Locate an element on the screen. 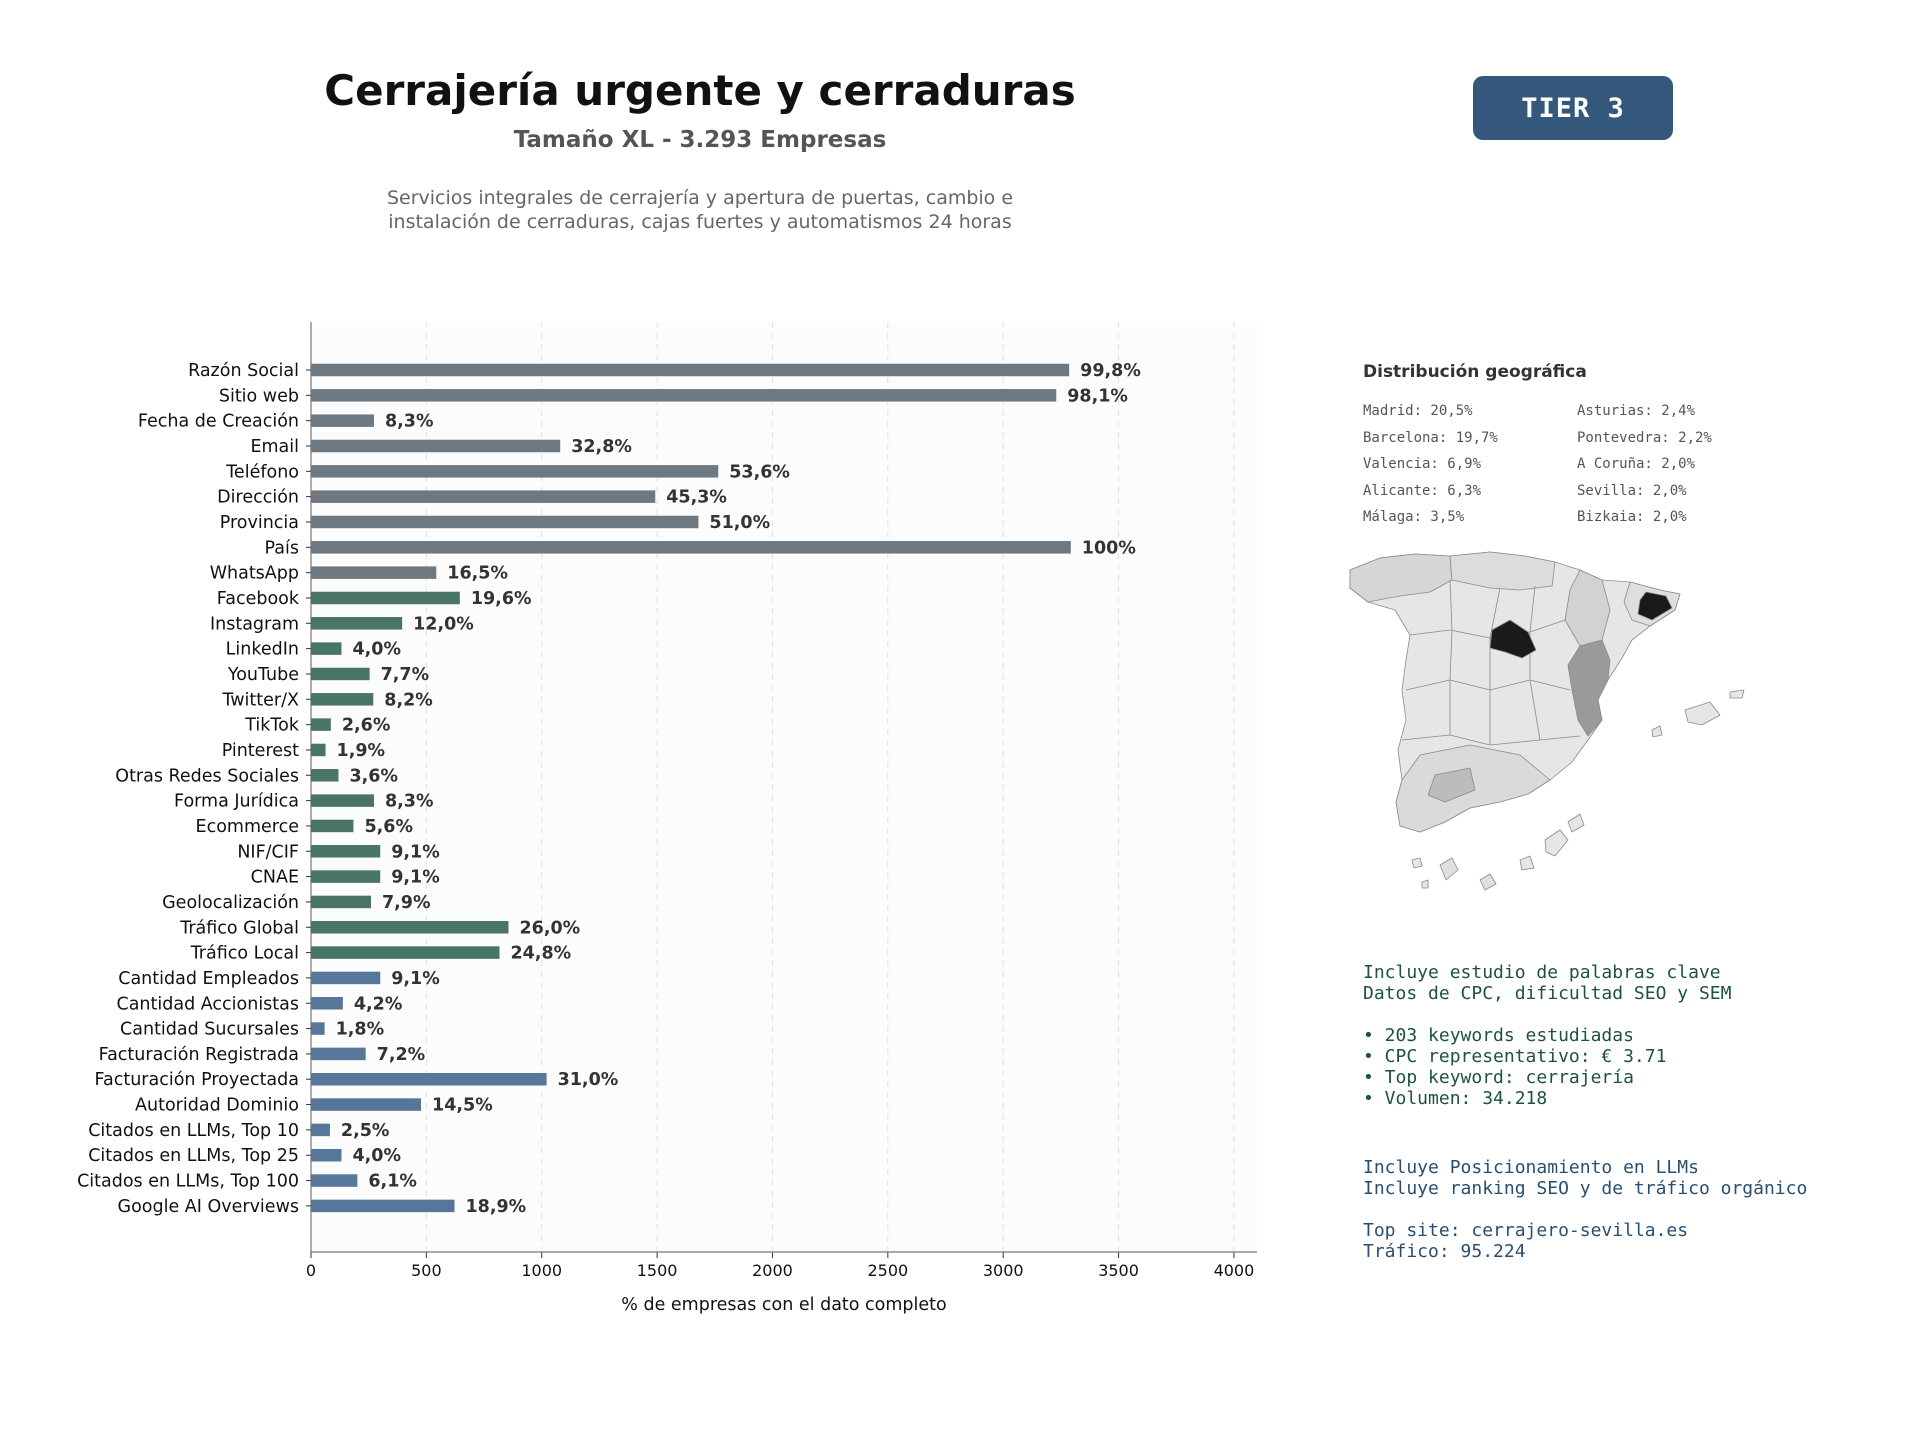 Image resolution: width=1920 pixels, height=1440 pixels. data-label: 5,6% is located at coordinates (388, 827).